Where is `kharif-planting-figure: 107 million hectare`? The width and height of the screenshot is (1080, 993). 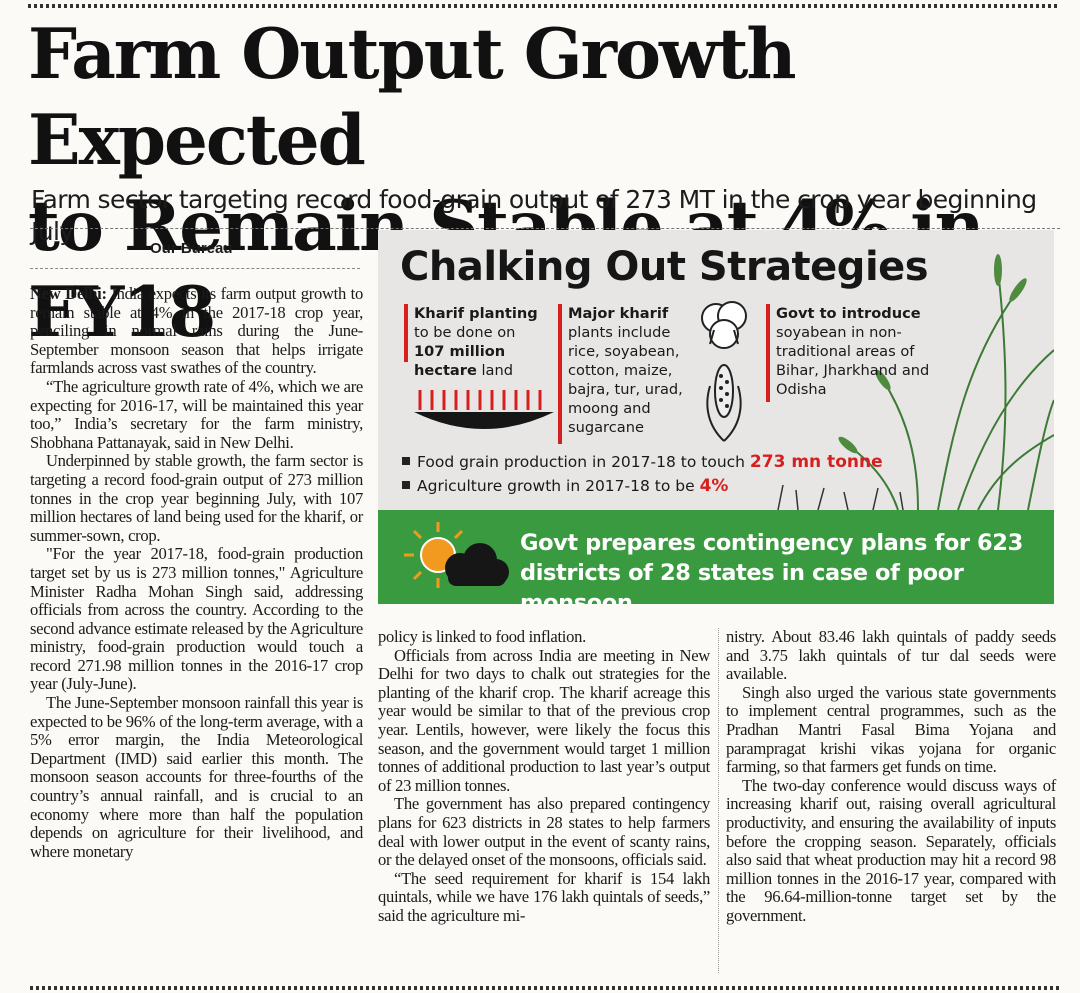 kharif-planting-figure: 107 million hectare is located at coordinates (460, 361).